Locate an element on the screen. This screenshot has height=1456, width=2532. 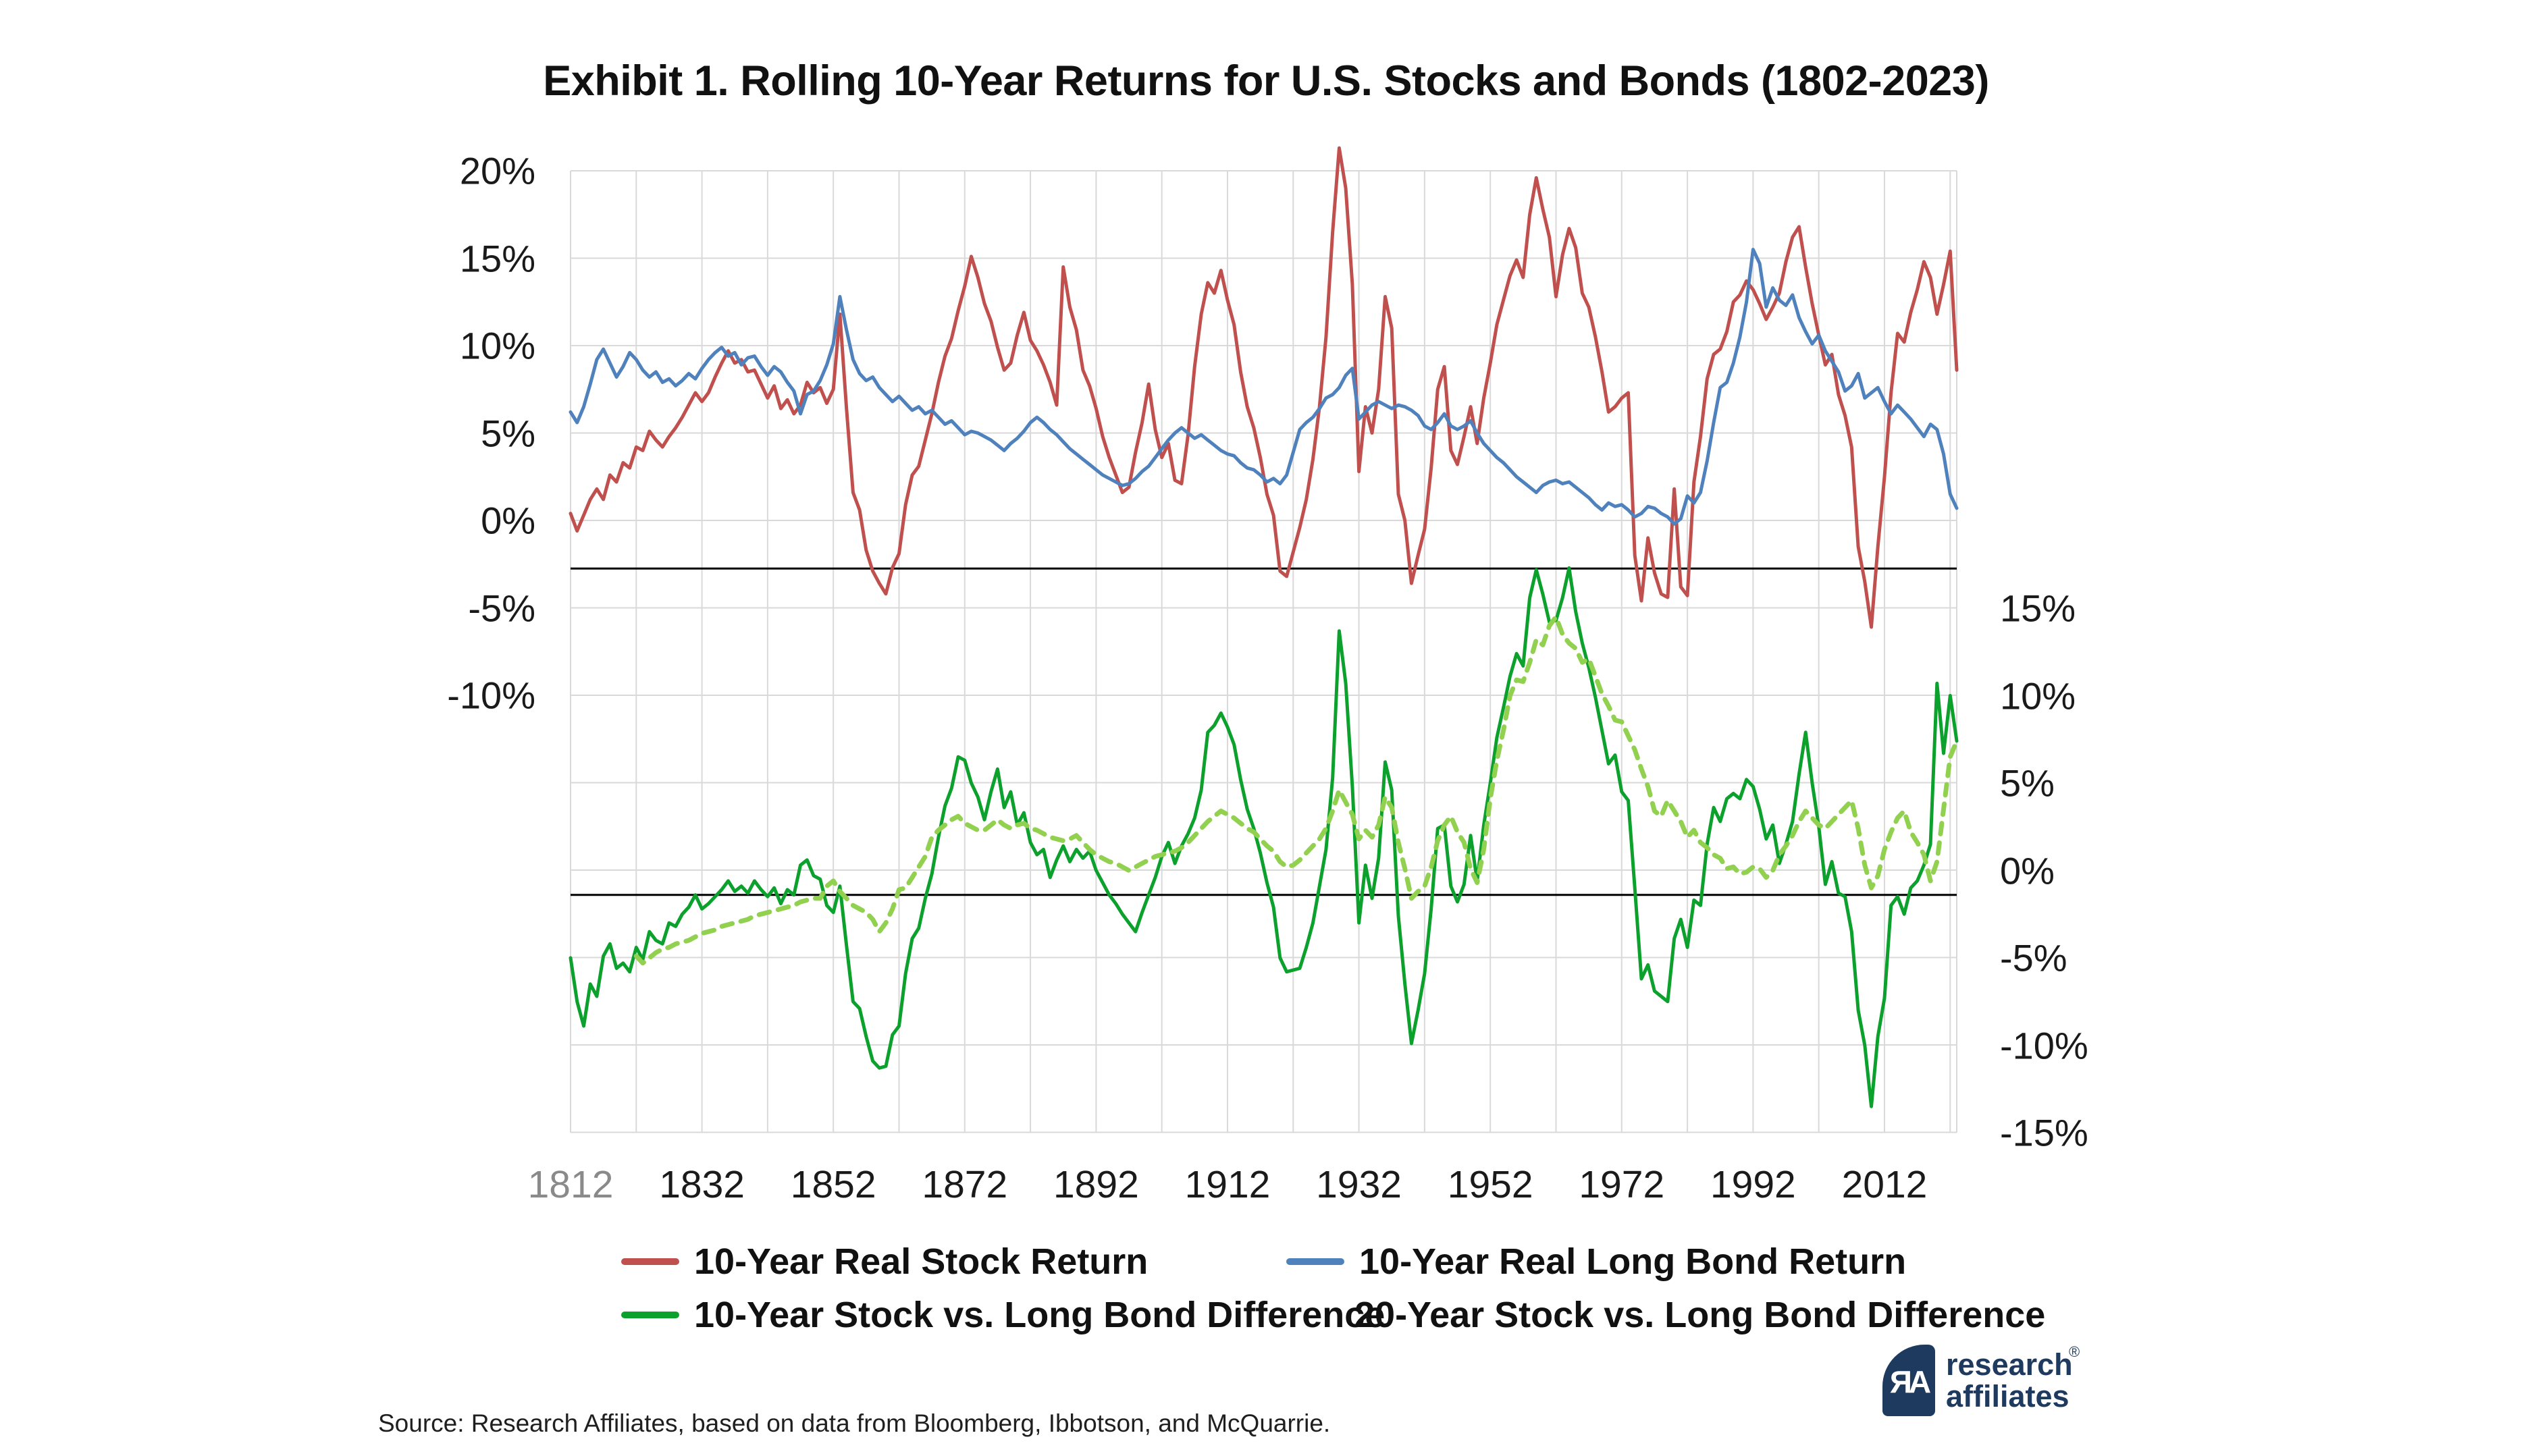
right-axis-tick: 5% is located at coordinates (2028, 783).